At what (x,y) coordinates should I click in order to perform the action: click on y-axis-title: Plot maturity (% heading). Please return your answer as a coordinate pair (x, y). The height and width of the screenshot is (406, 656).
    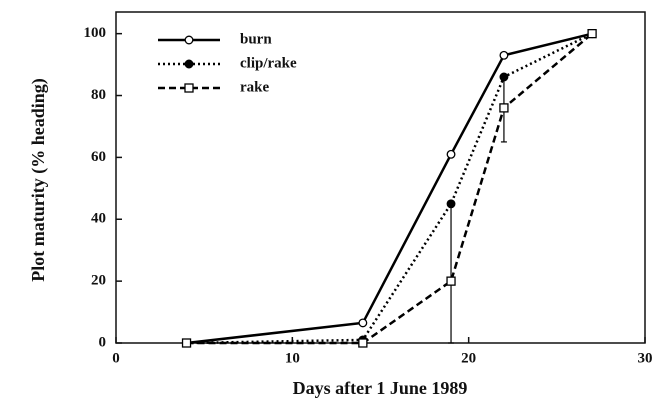
    Looking at the image, I should click on (38, 179).